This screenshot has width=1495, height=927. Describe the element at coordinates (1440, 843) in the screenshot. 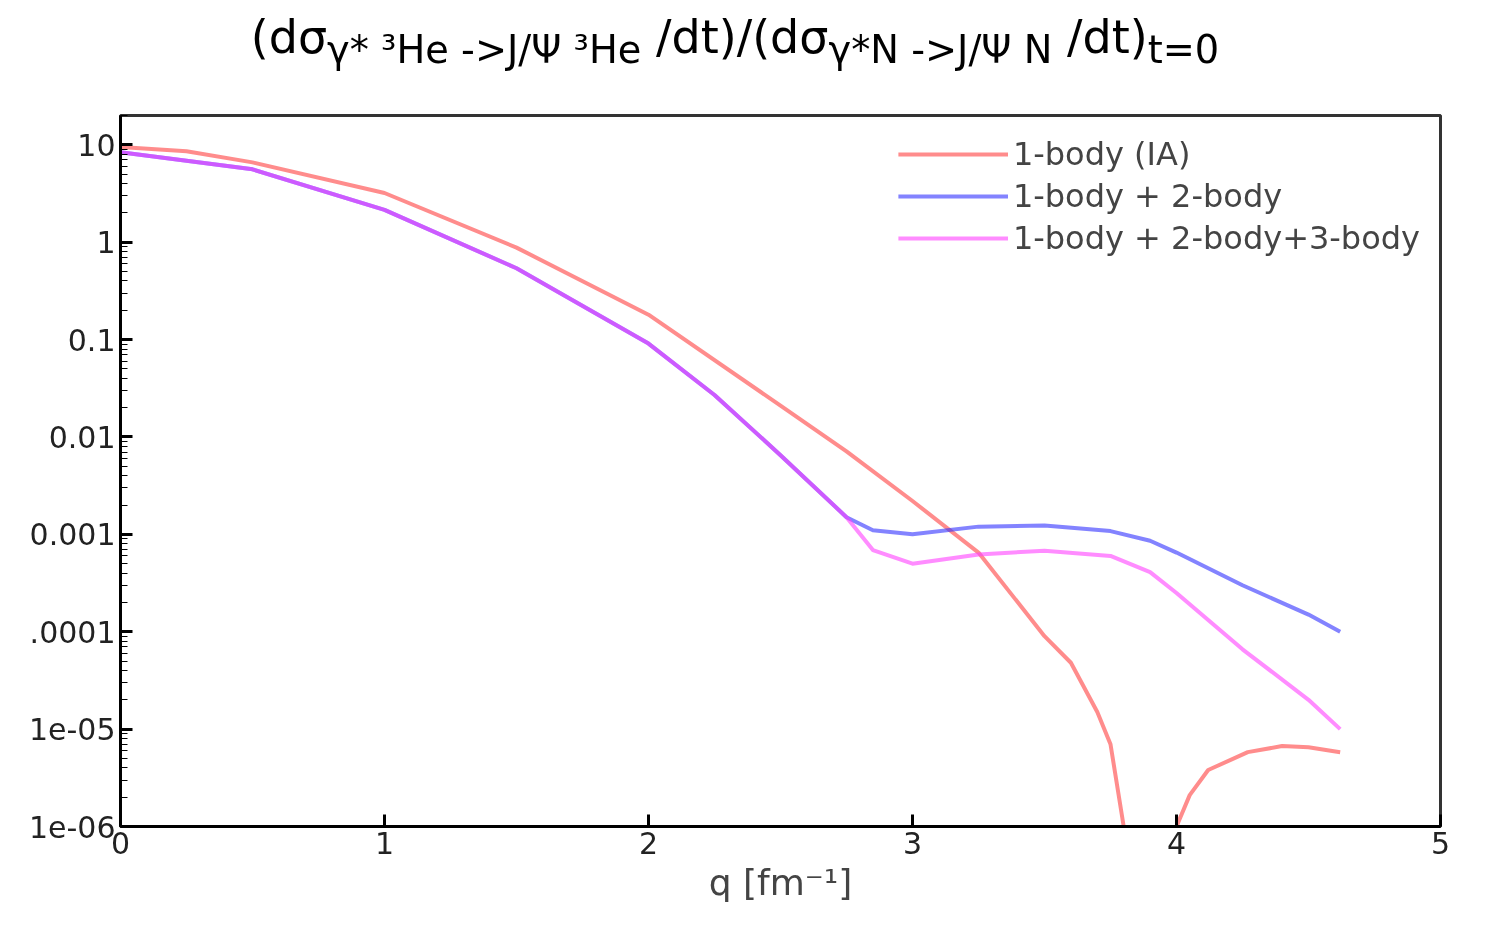

I see `x-tick-label: 5` at that location.